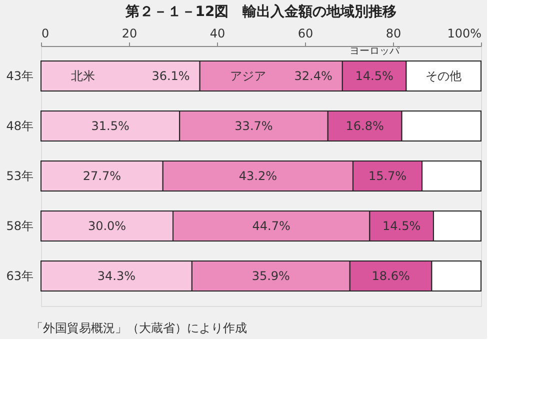  Describe the element at coordinates (218, 33) in the screenshot. I see `x-tick-label: 40` at that location.